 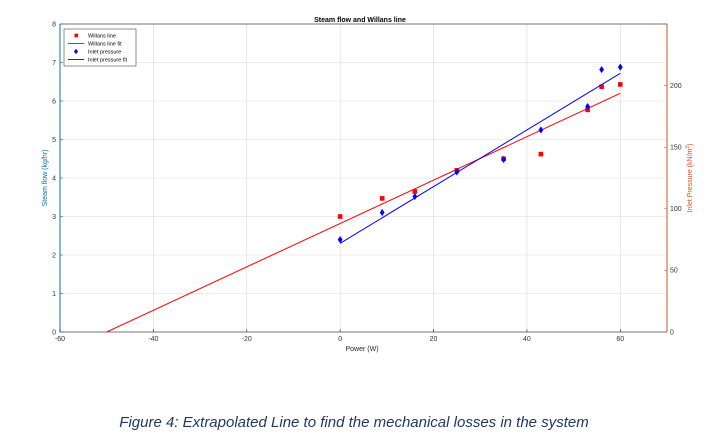 What do you see at coordinates (102, 37) in the screenshot?
I see `legend-label: Willans line` at bounding box center [102, 37].